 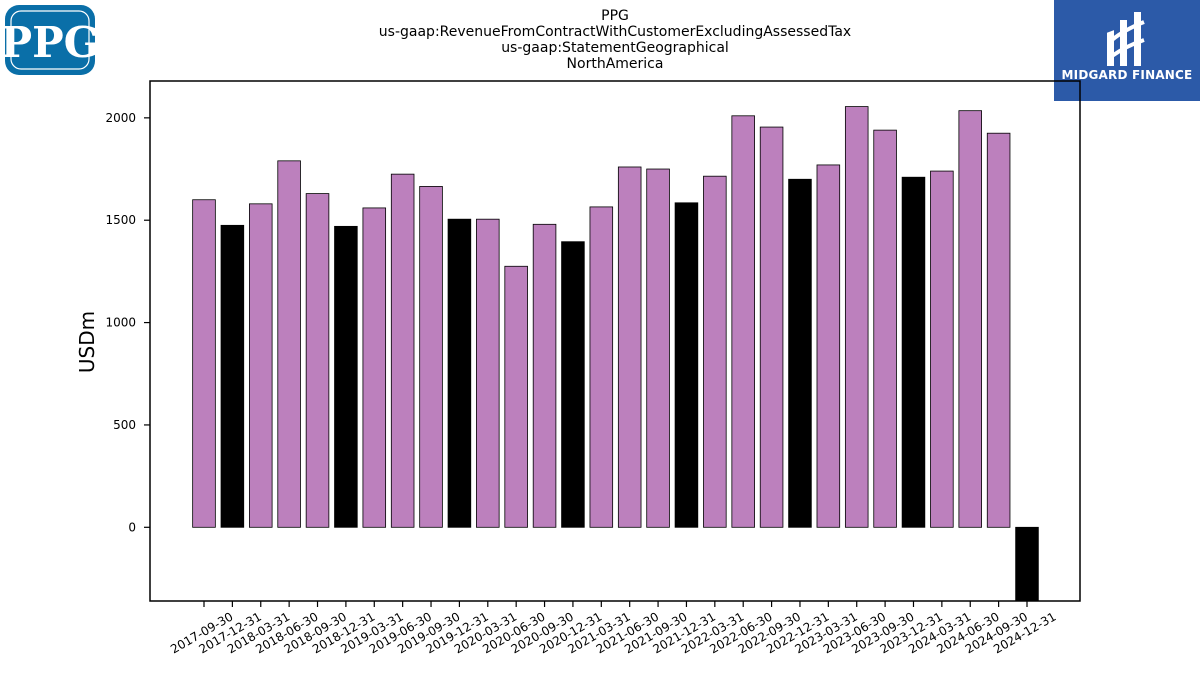 I want to click on y-tick-label: 0, so click(x=132, y=527).